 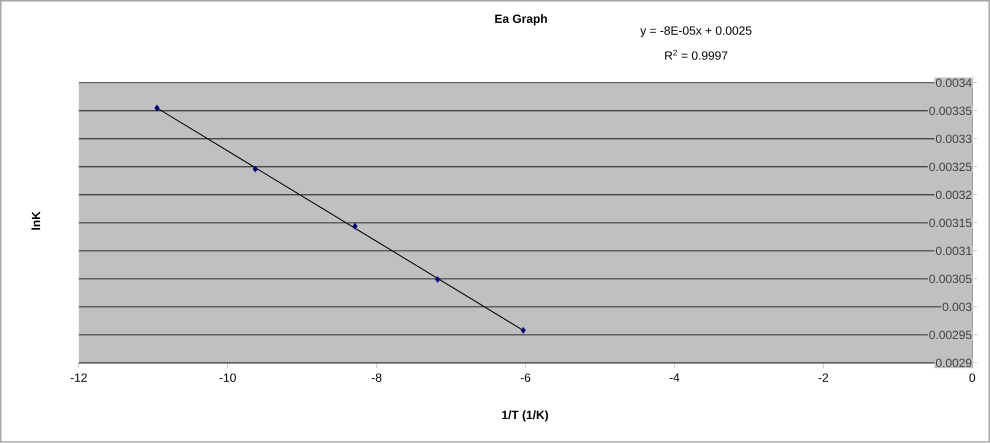 What do you see at coordinates (696, 55) in the screenshot?
I see `text: R$^{2}$ = 0.9997` at bounding box center [696, 55].